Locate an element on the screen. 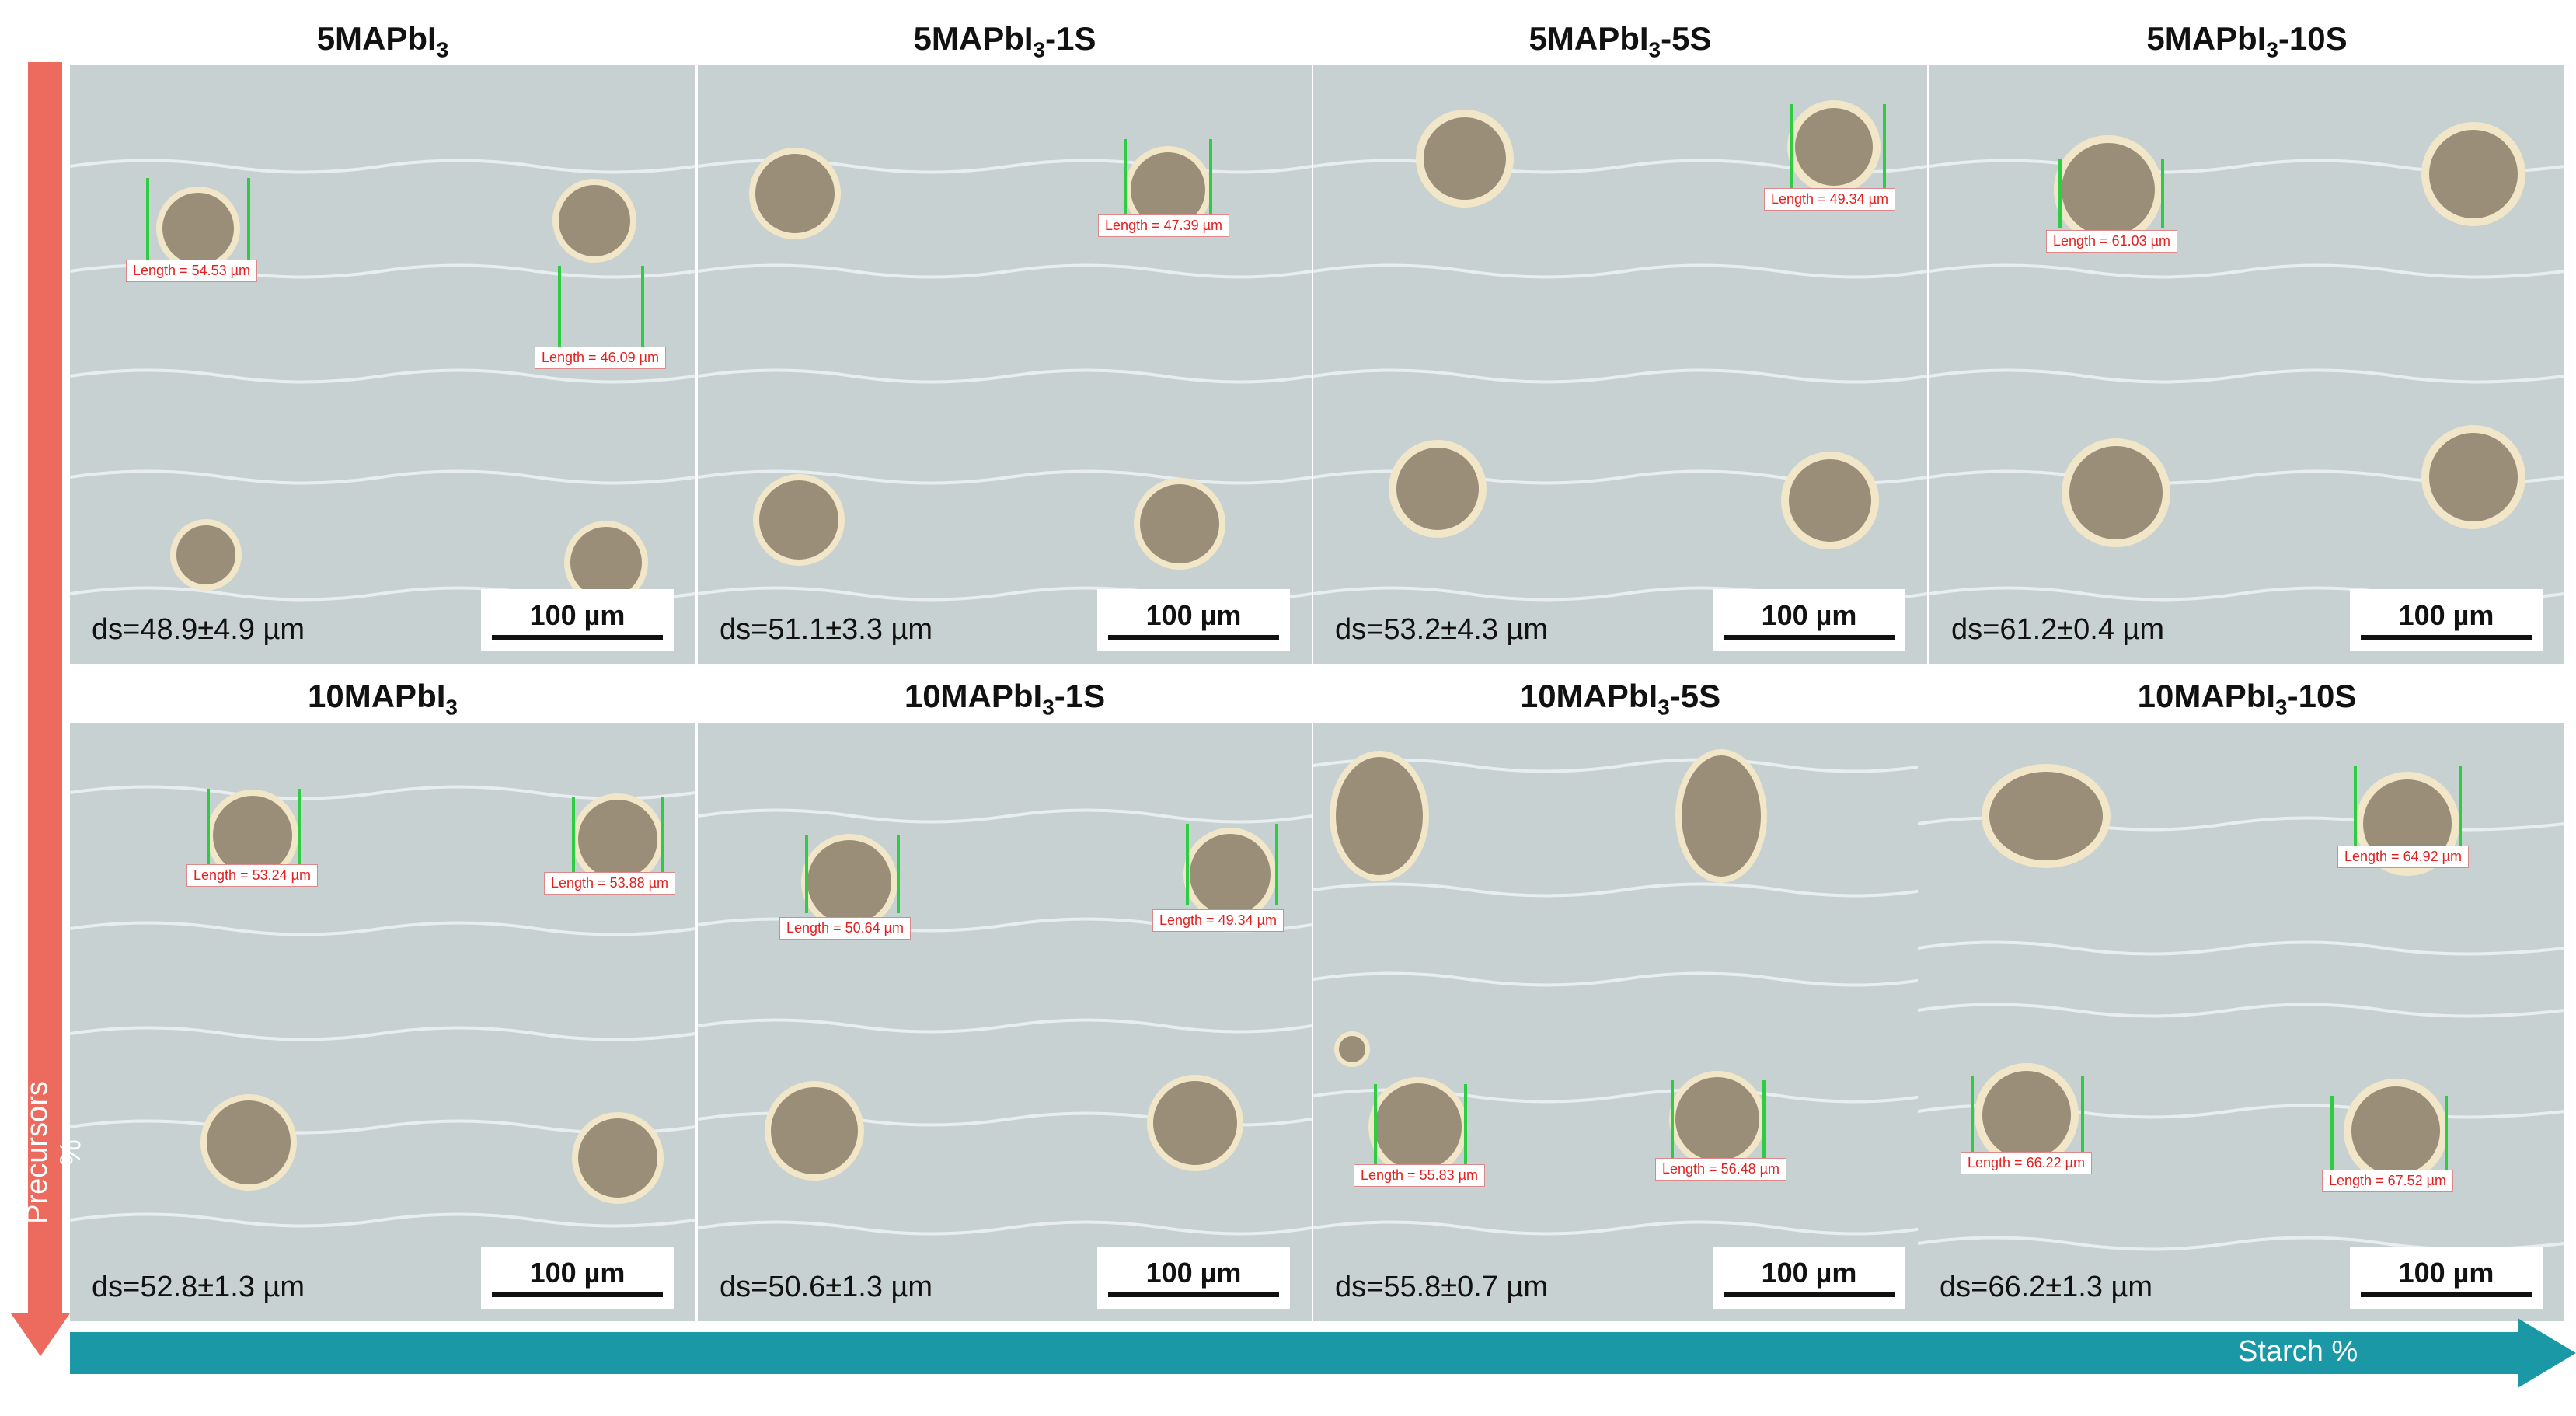 This screenshot has width=2576, height=1416. measurement-label: Length = 56.48 µm is located at coordinates (1720, 1169).